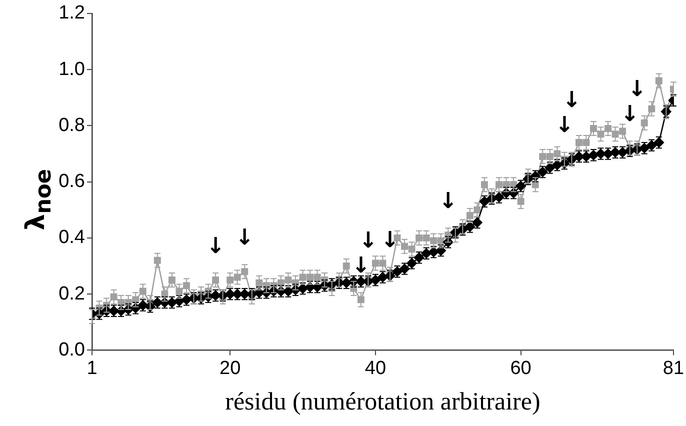 The image size is (686, 426). Describe the element at coordinates (521, 368) in the screenshot. I see `x-tick-label: 60` at that location.